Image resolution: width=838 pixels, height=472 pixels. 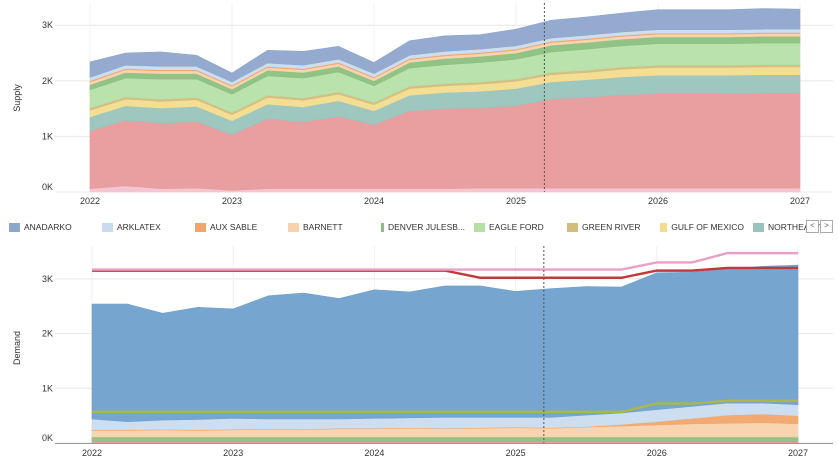 I want to click on chevron-right-icon: >, so click(x=826, y=226).